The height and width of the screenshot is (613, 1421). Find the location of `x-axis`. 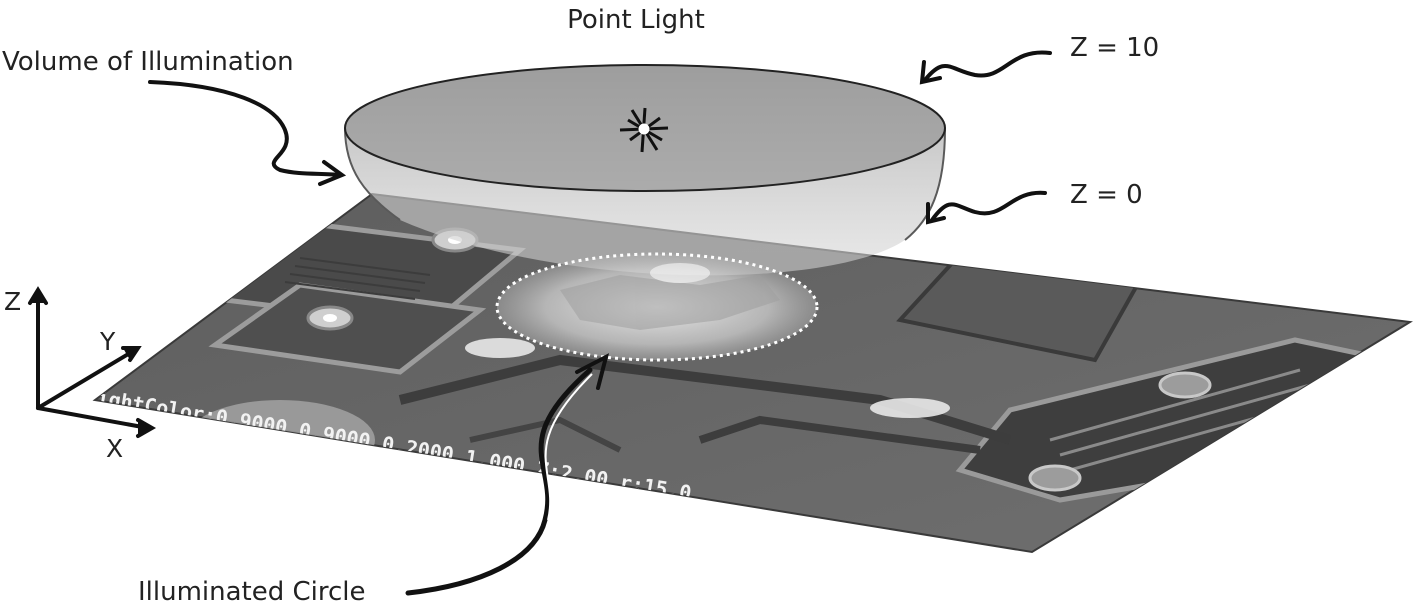

x-axis is located at coordinates (93, 418).